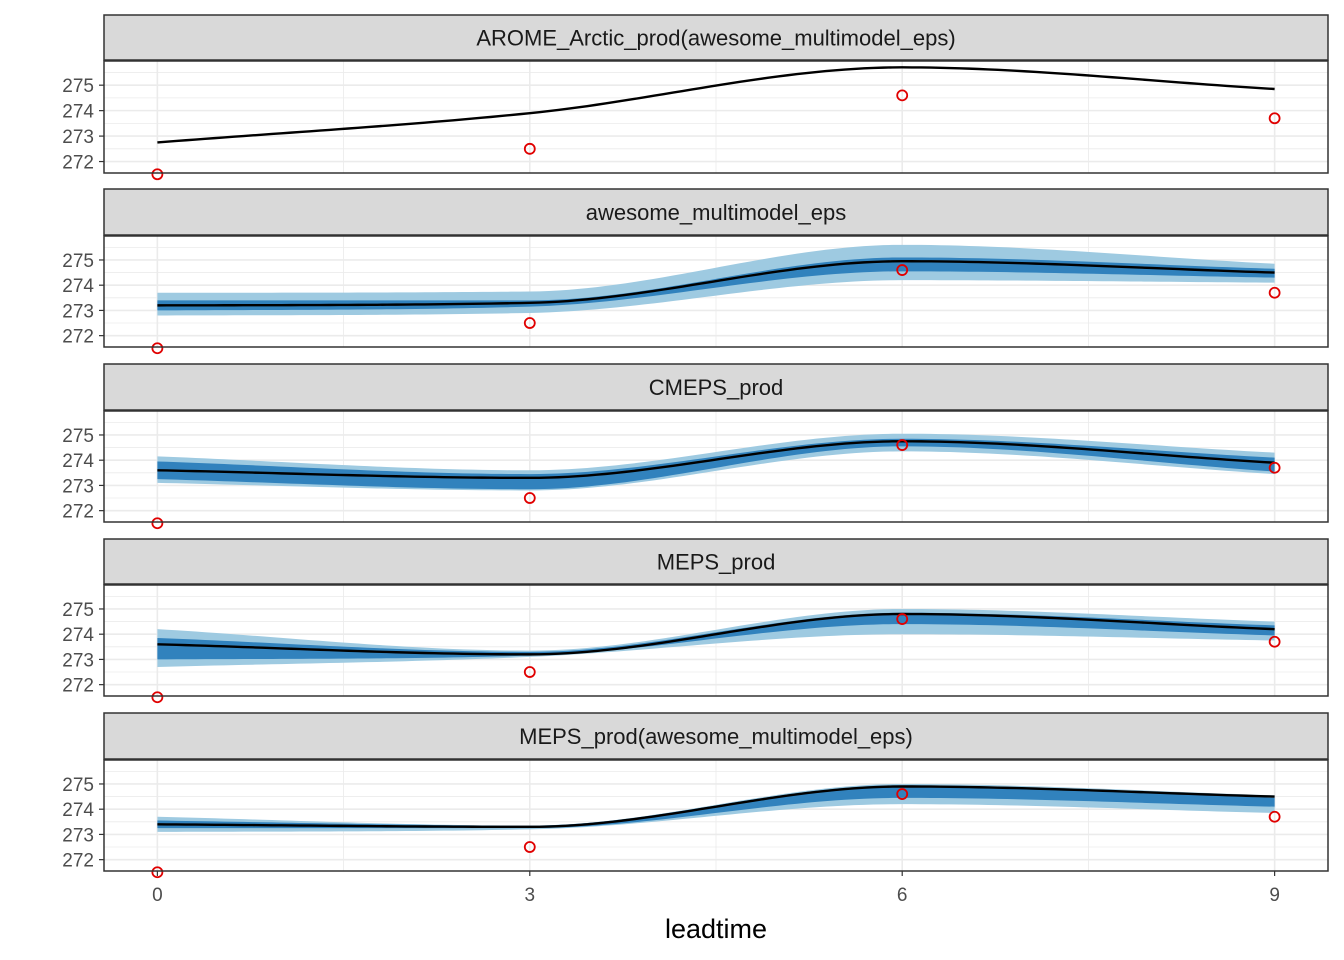 This screenshot has width=1344, height=960. Describe the element at coordinates (530, 895) in the screenshot. I see `x-tick-label: 3` at that location.